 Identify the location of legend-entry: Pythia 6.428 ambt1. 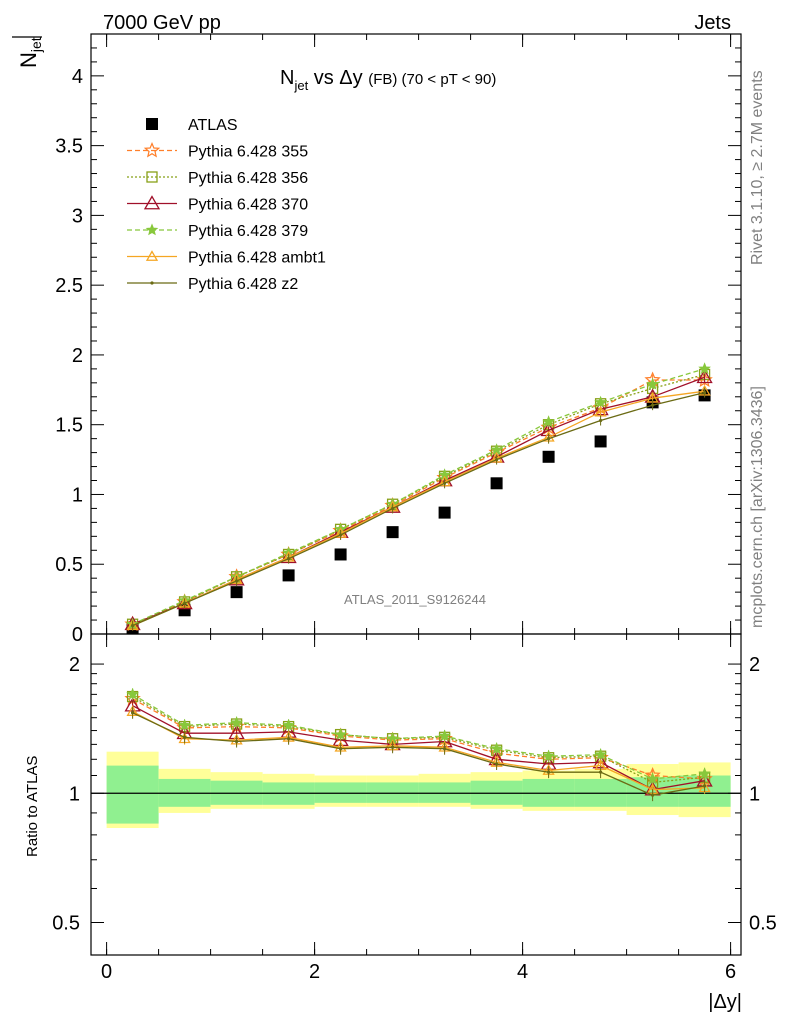
(226, 258).